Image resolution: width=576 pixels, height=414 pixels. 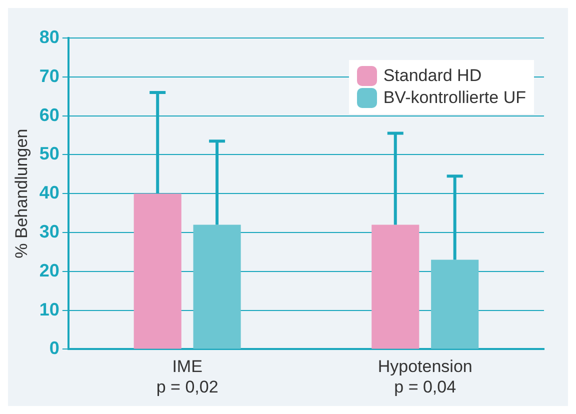 What do you see at coordinates (21, 193) in the screenshot?
I see `y-axis-title: % Behandlungen` at bounding box center [21, 193].